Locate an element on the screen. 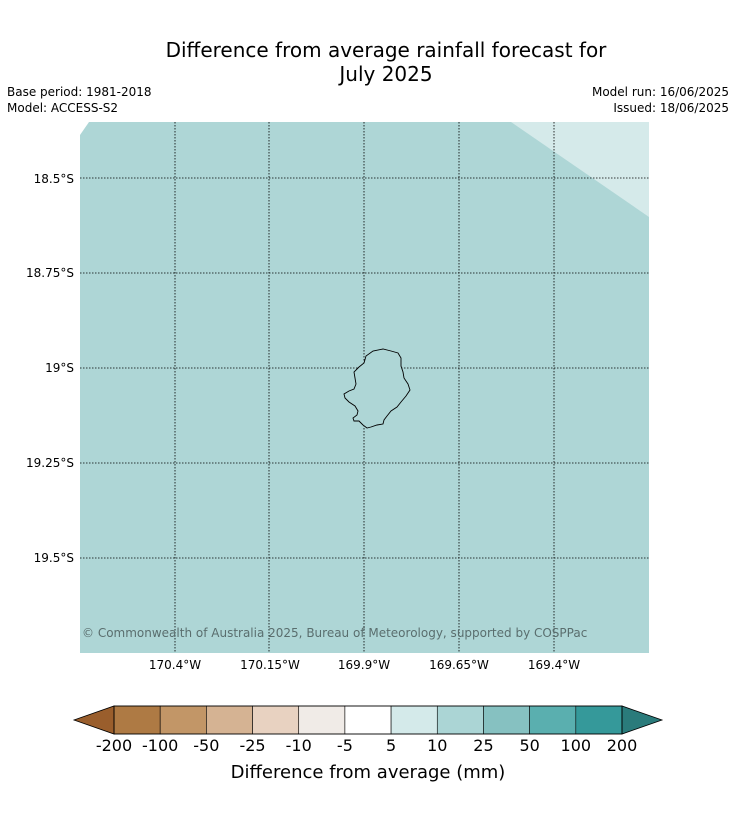  lon-label: 169.9°W is located at coordinates (364, 665).